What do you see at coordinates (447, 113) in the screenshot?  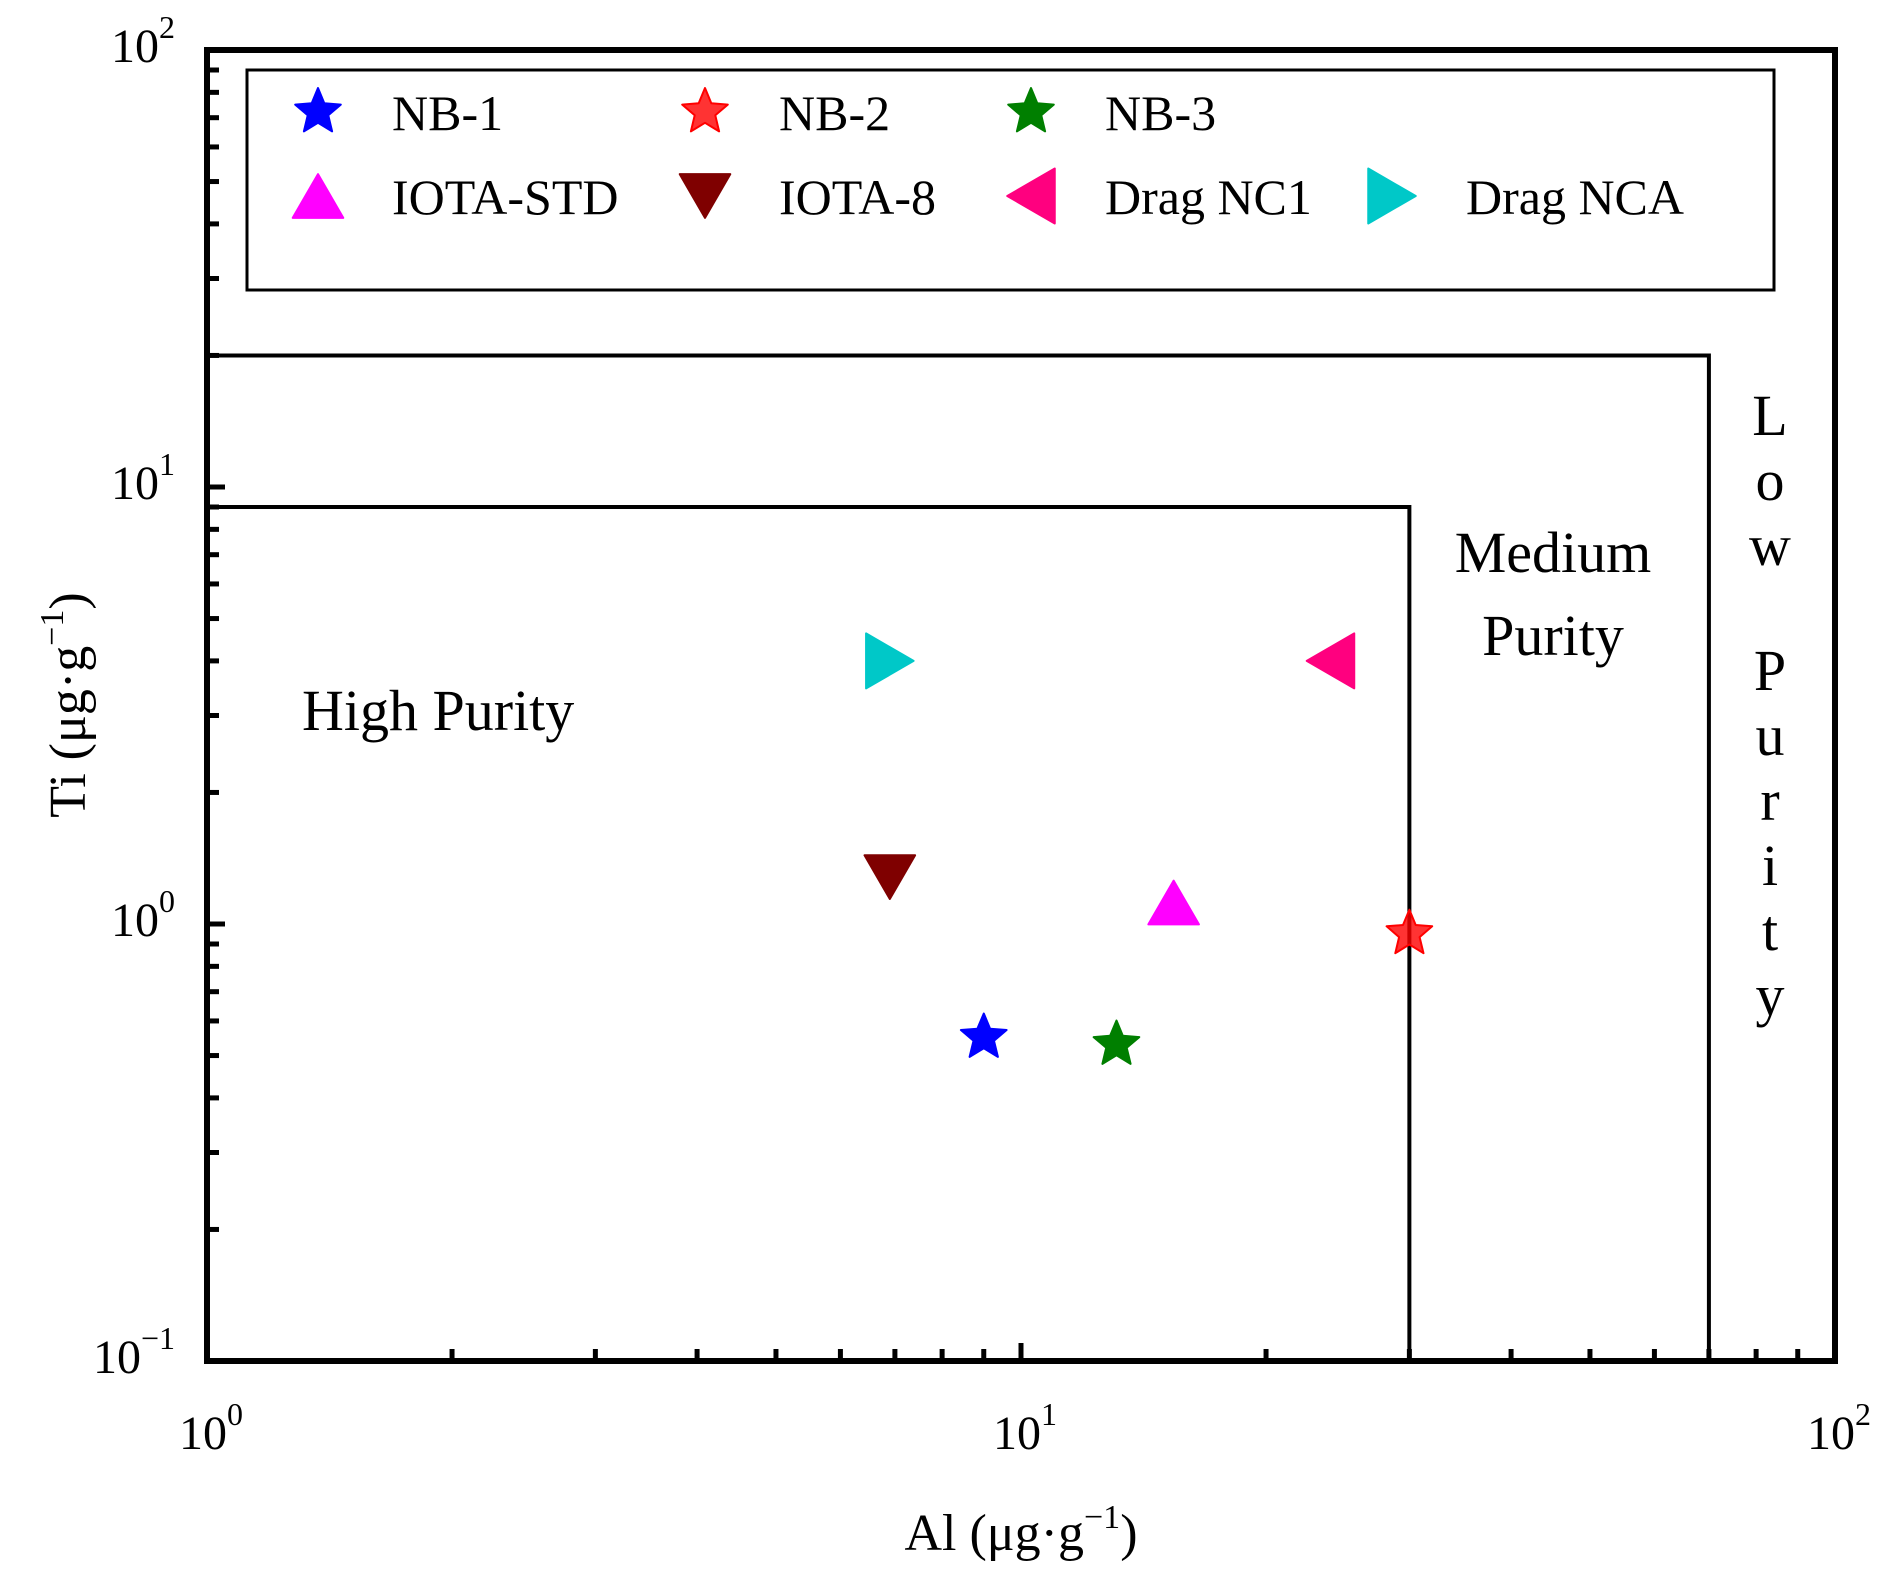 I see `legend-label-nb-1: NB-1` at bounding box center [447, 113].